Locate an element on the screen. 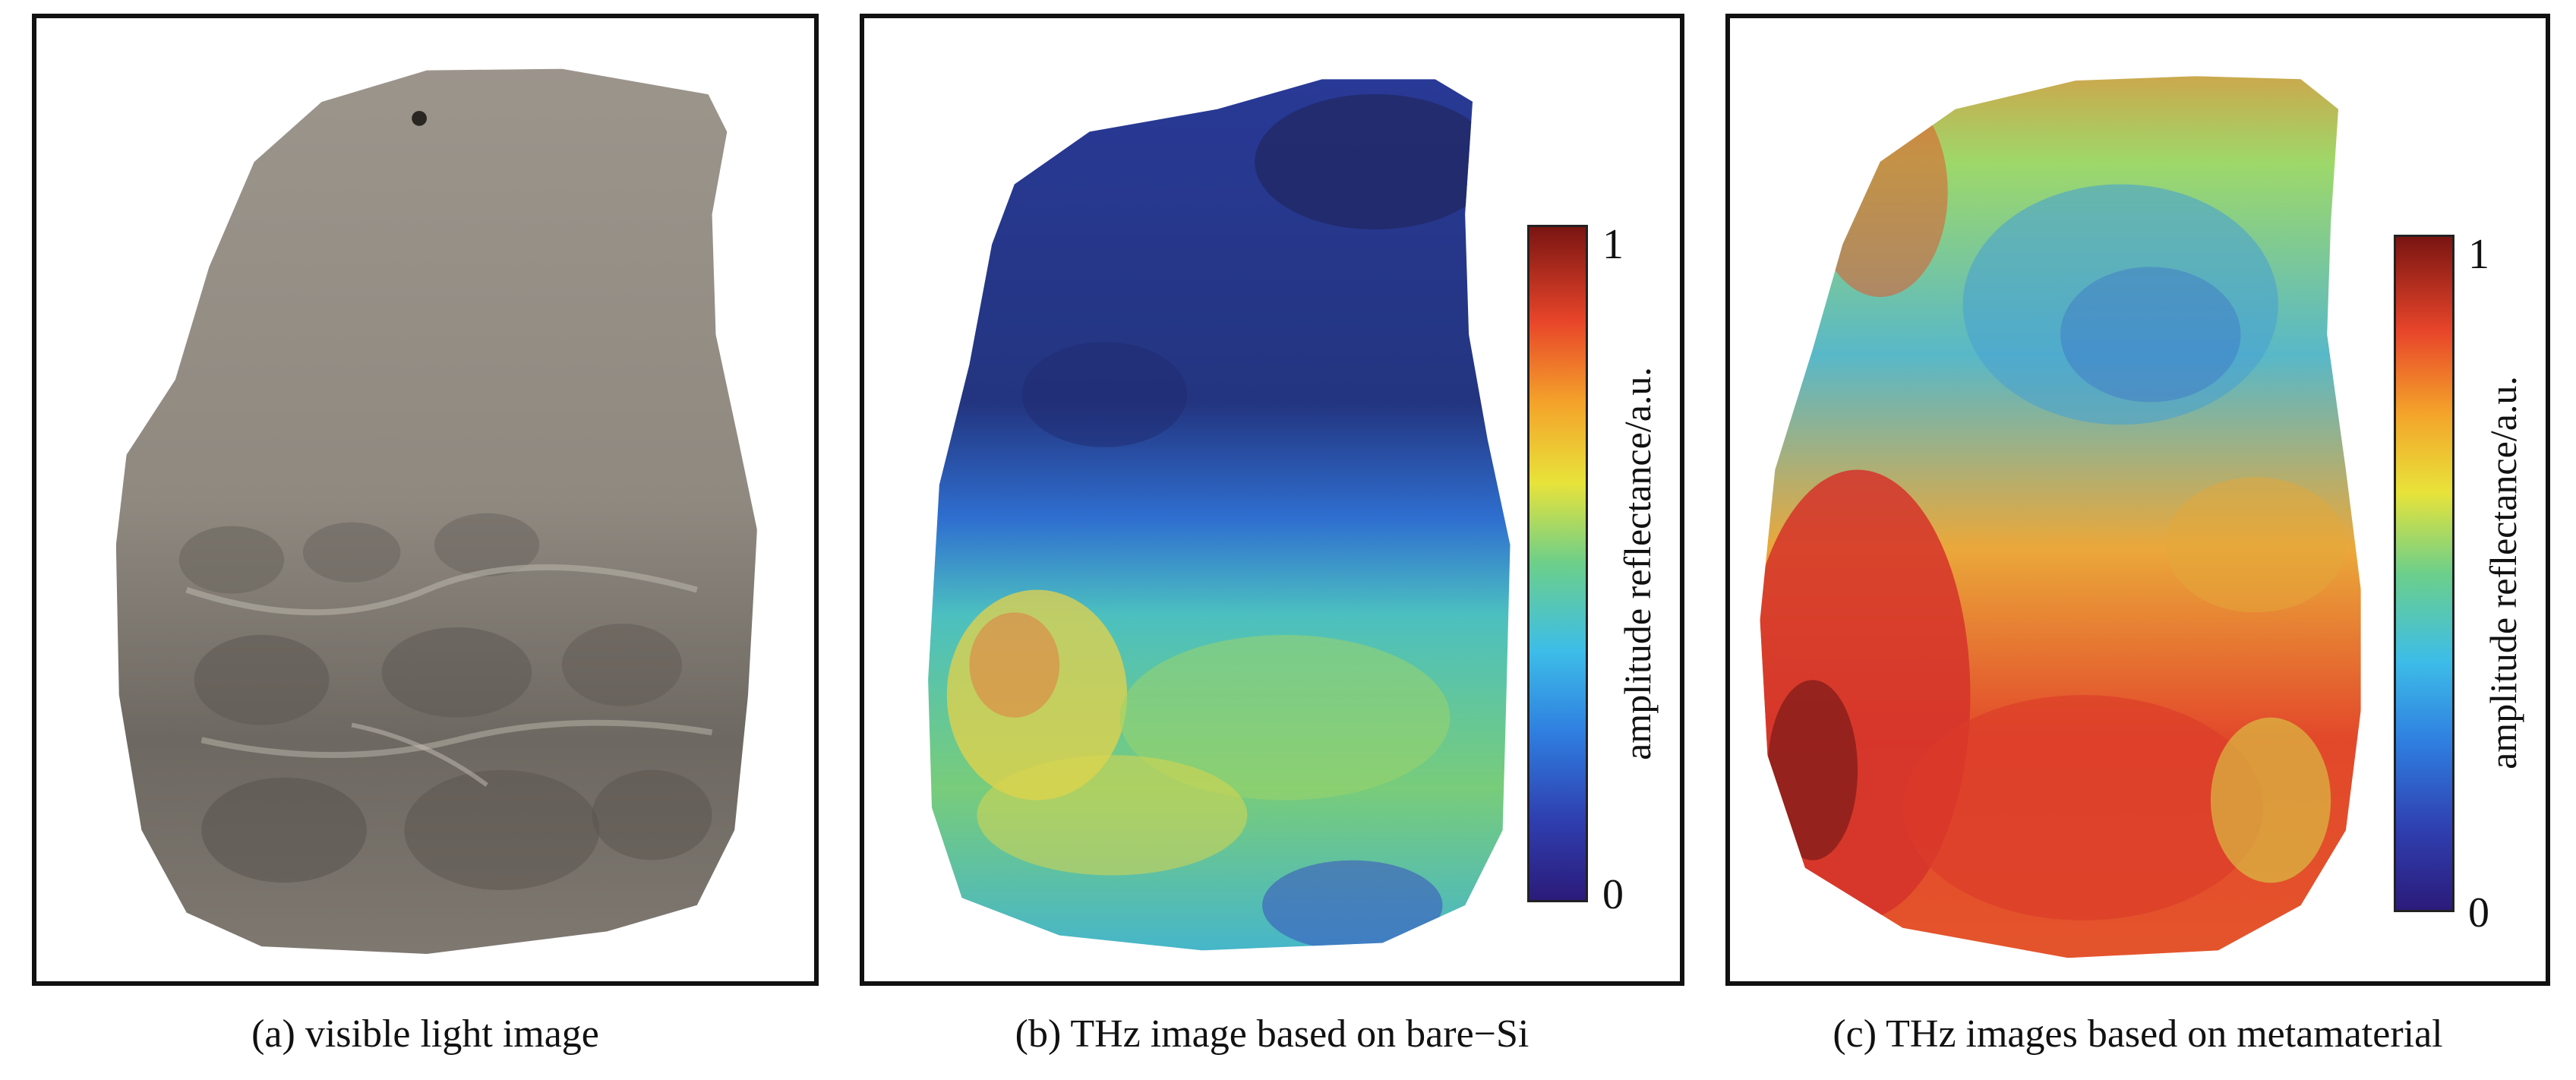 The image size is (2576, 1080). caption-b: (b) THz image based on bare−Si is located at coordinates (1272, 1034).